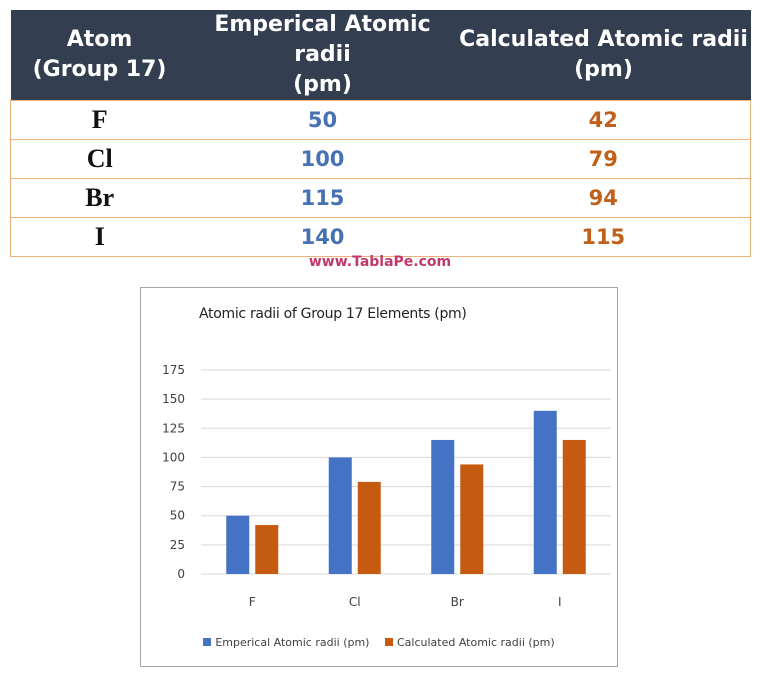 This screenshot has height=682, width=765. I want to click on y-tick-label: 175, so click(173, 370).